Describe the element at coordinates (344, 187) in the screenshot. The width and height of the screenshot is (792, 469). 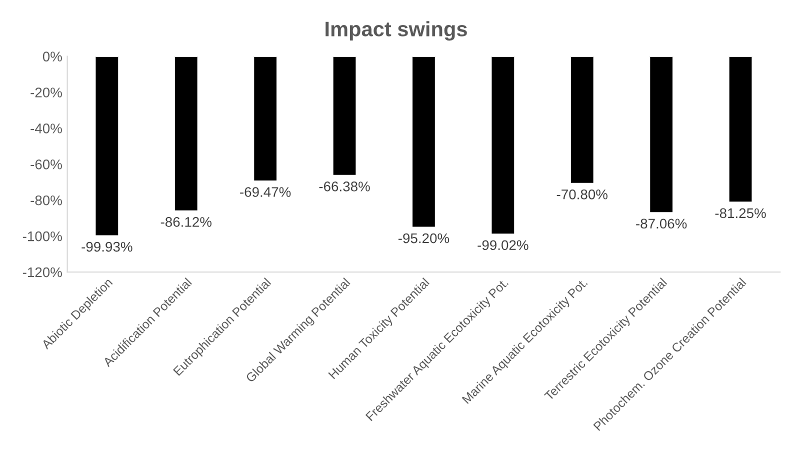
I see `data-label: -66.38%` at that location.